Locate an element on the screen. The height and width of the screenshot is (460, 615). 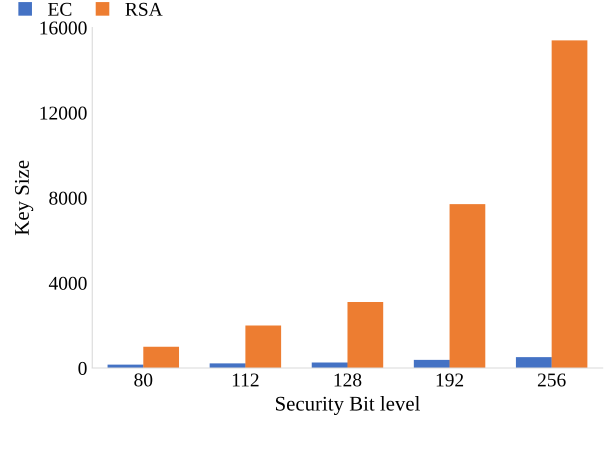
y-tick-label: 8000 is located at coordinates (68, 198).